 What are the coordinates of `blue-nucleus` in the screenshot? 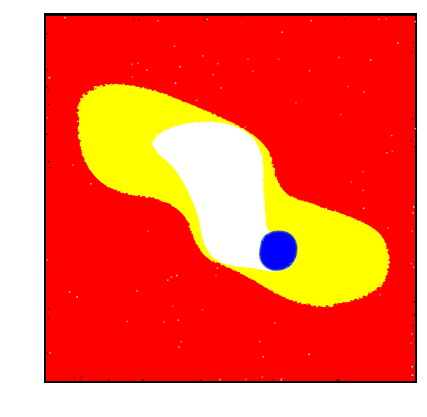 It's located at (278, 251).